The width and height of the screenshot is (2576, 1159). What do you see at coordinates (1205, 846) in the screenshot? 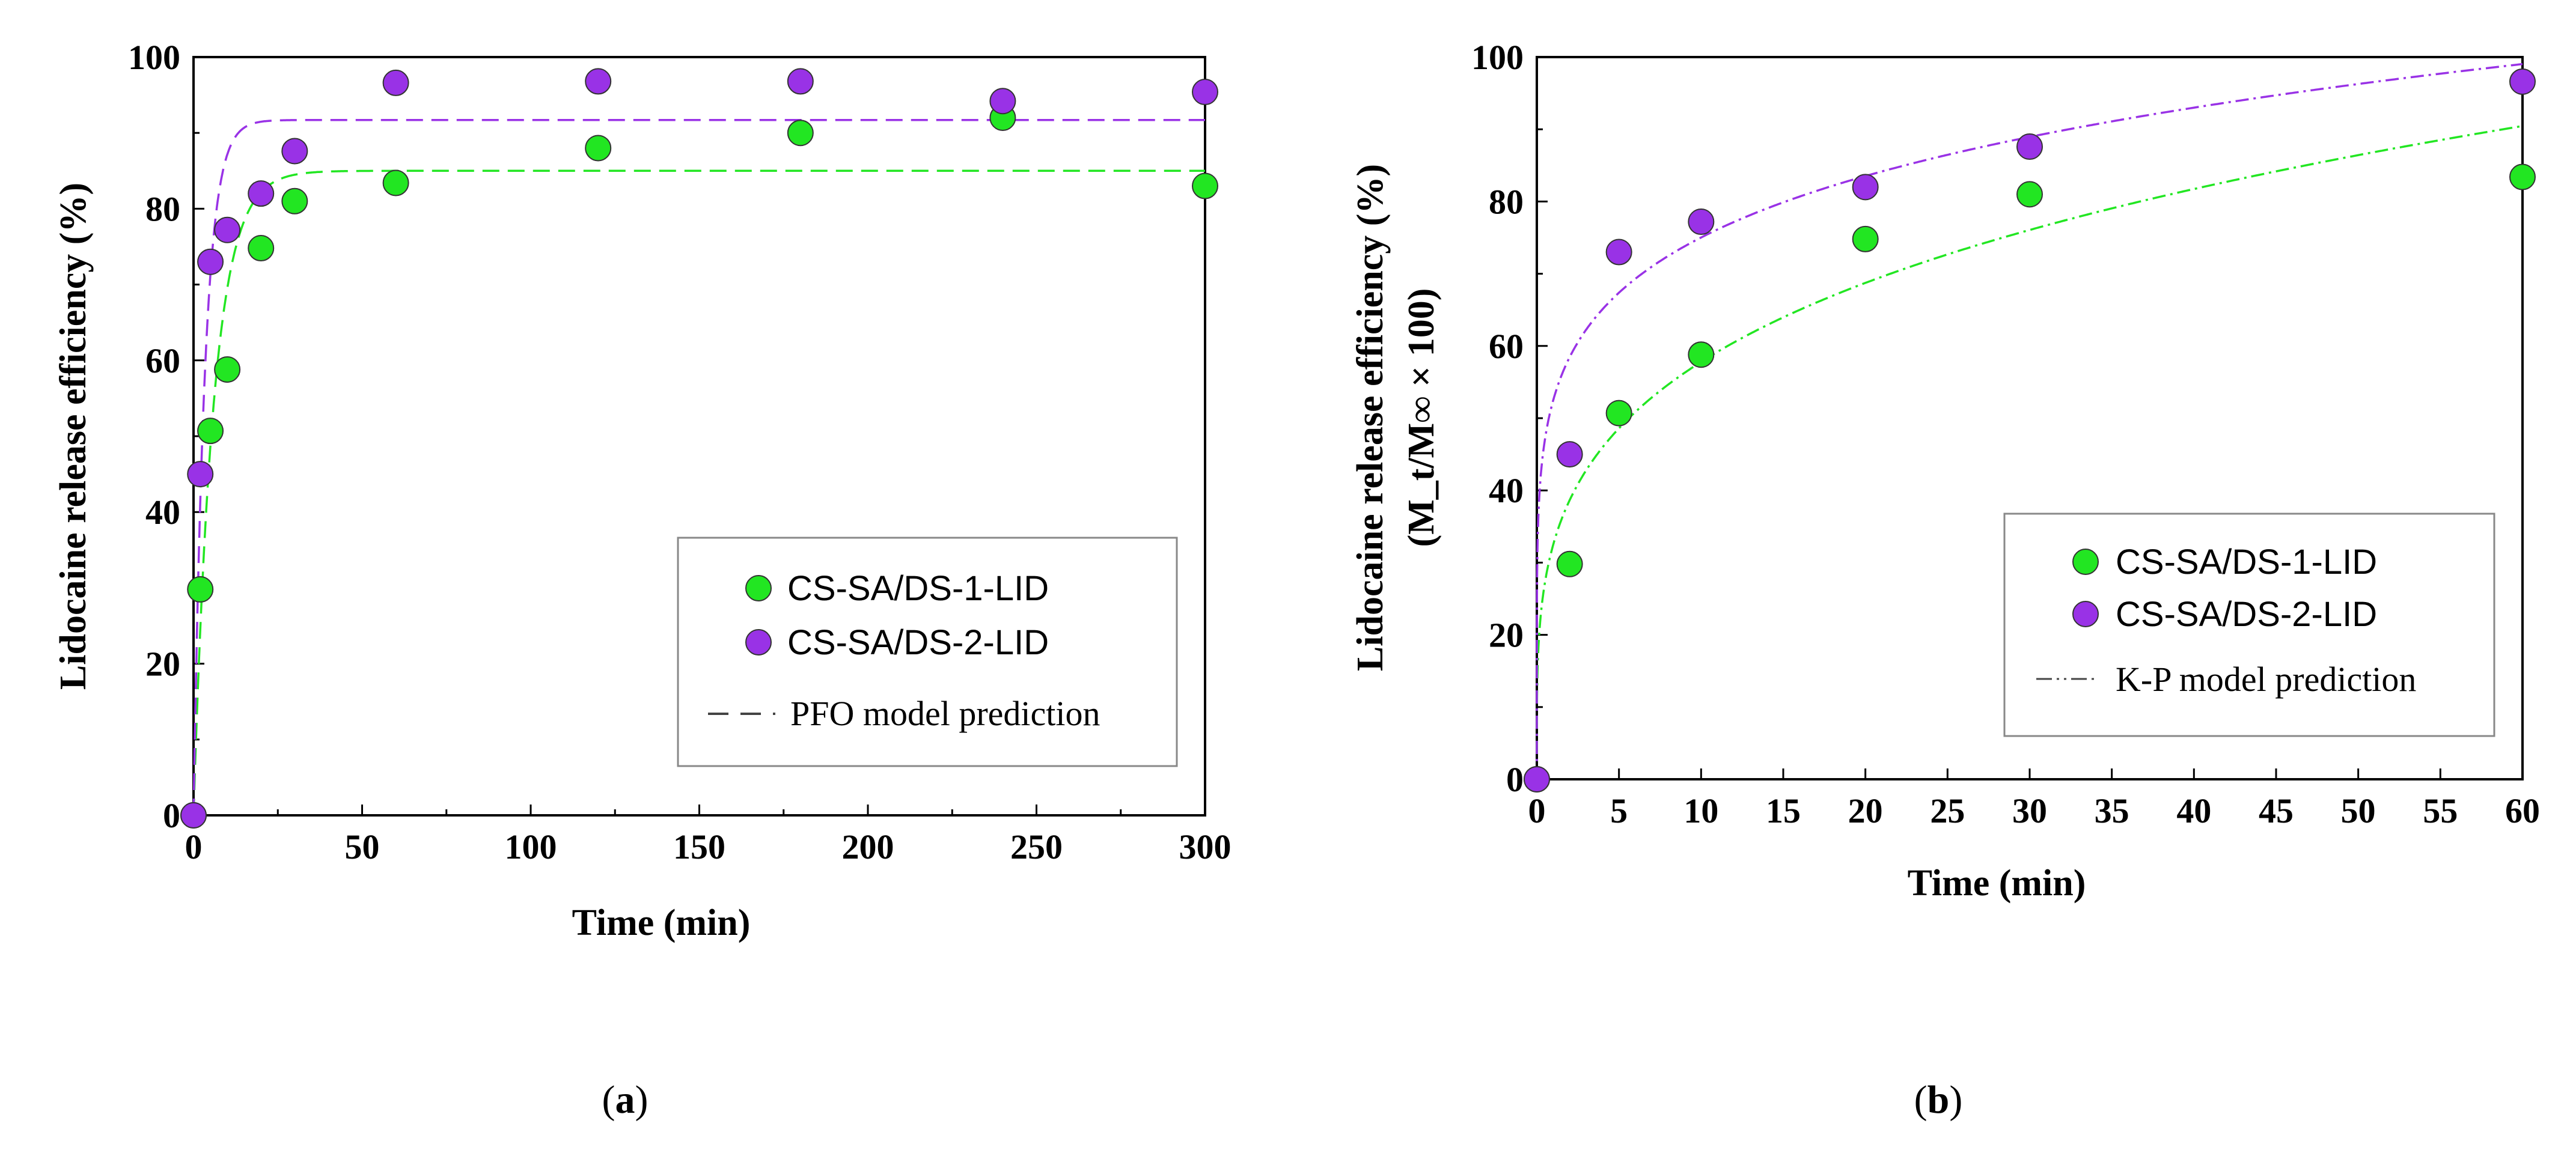
I see `x-tick-label: 300` at bounding box center [1205, 846].